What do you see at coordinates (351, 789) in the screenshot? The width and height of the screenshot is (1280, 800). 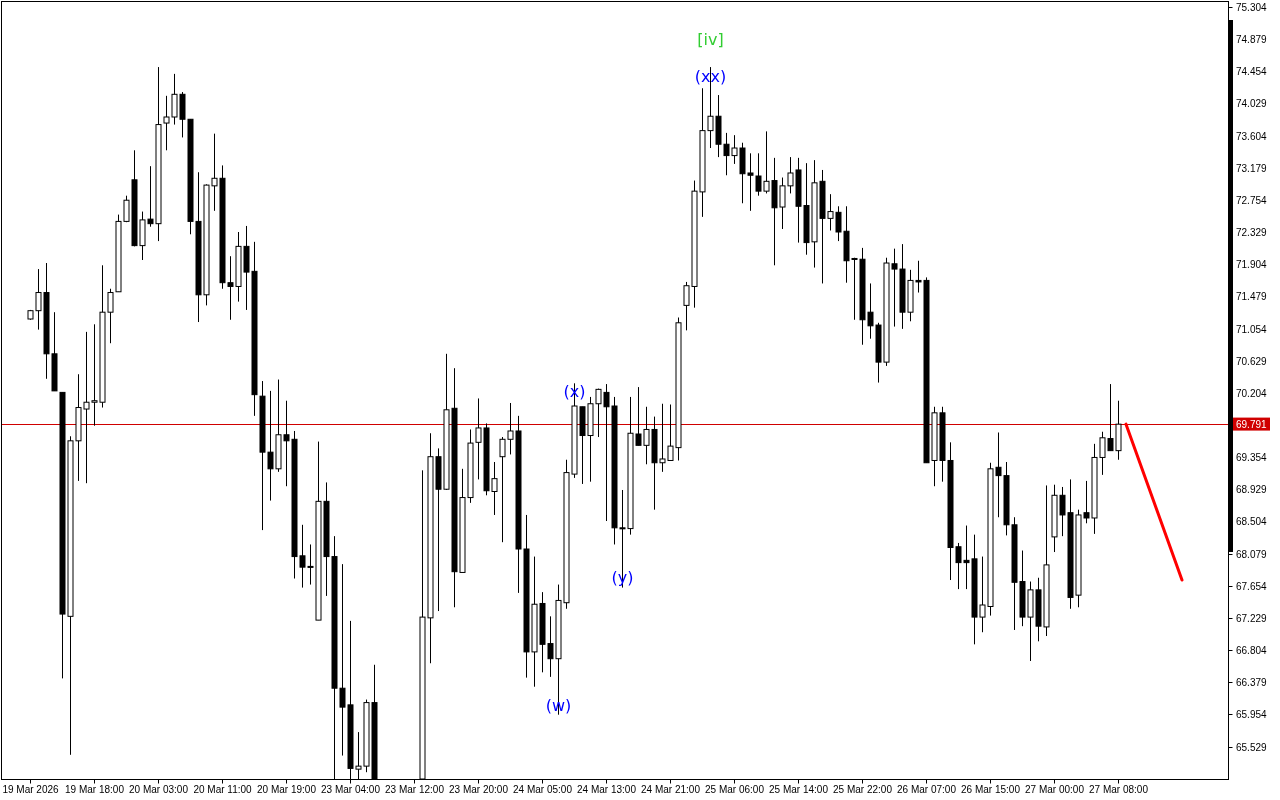 I see `x-tick-label: 23 Mar 04:00` at bounding box center [351, 789].